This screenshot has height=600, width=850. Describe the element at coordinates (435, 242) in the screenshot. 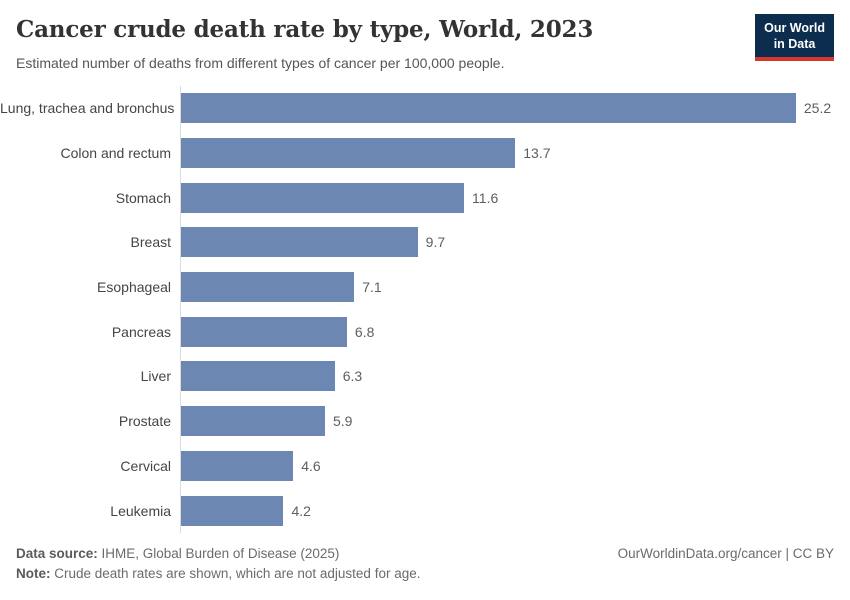

I see `value-label: 9.7` at that location.